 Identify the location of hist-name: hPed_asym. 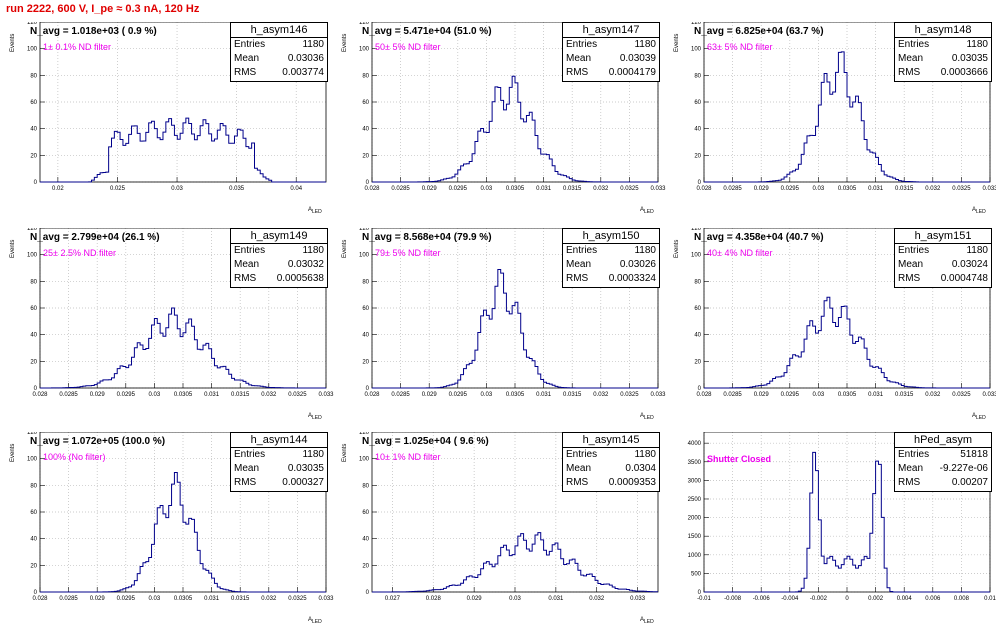
(943, 440).